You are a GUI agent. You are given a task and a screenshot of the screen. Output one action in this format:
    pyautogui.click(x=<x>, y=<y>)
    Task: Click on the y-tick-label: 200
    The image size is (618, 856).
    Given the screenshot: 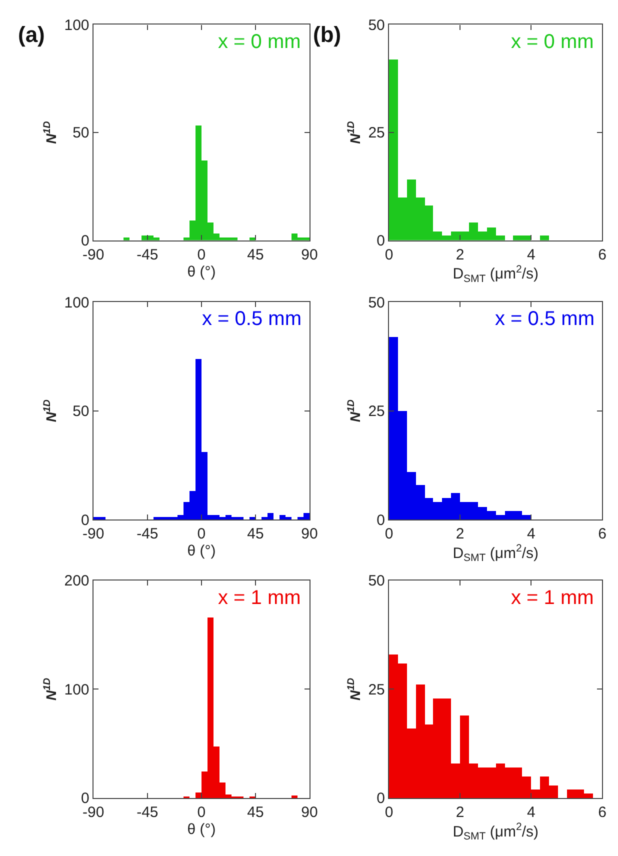 What is the action you would take?
    pyautogui.click(x=77, y=581)
    